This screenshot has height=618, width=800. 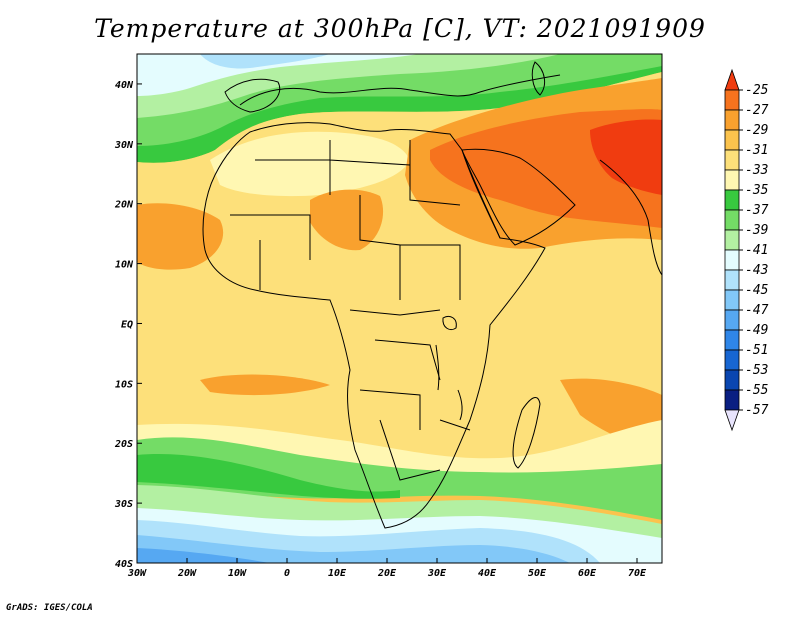 What do you see at coordinates (757, 90) in the screenshot?
I see `colorbar-label: -25` at bounding box center [757, 90].